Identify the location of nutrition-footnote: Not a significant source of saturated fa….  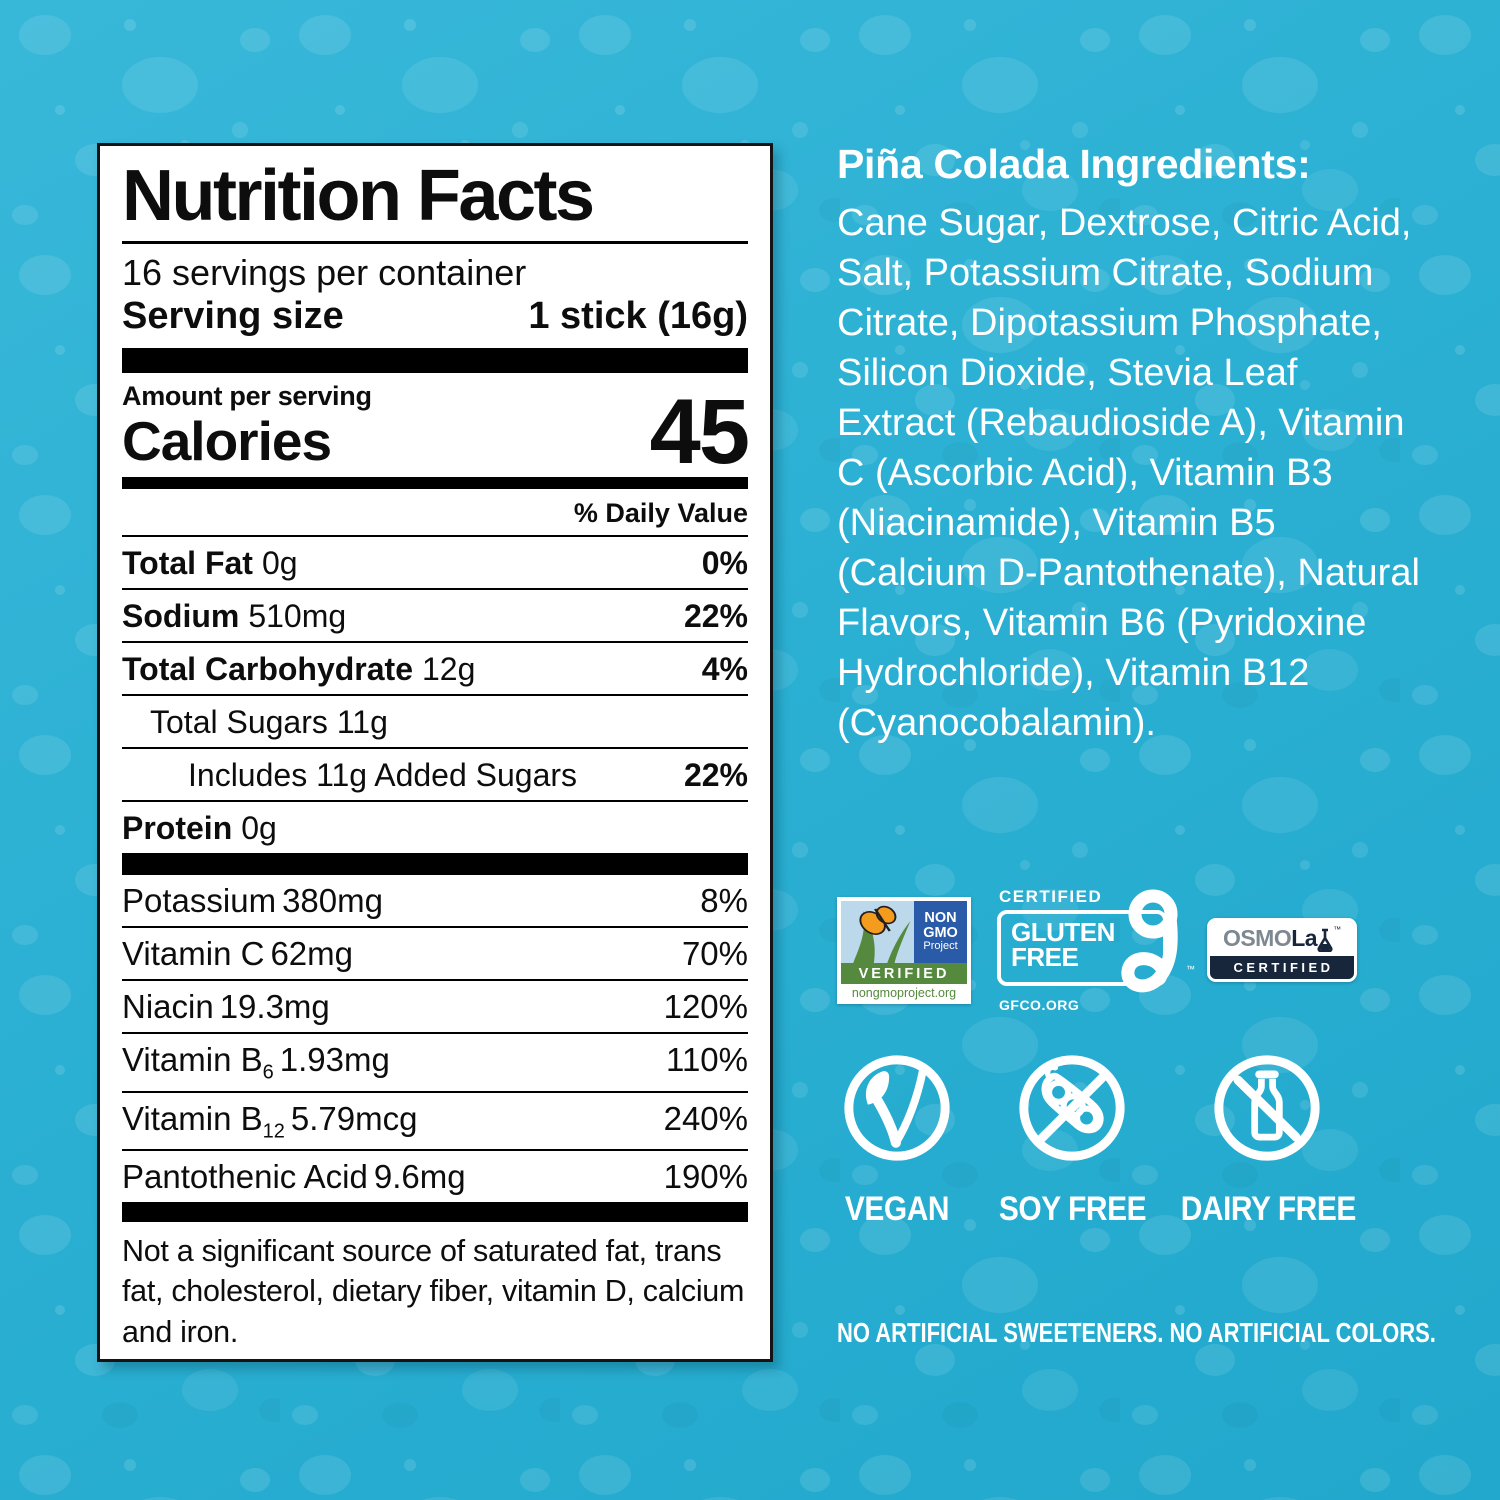
(433, 1291).